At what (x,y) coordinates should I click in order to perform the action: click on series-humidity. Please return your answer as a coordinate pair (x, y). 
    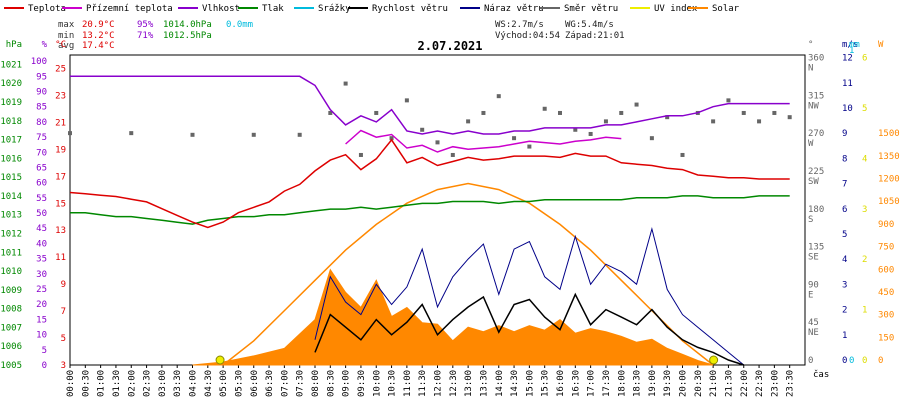
    Looking at the image, I should click on (430, 105).